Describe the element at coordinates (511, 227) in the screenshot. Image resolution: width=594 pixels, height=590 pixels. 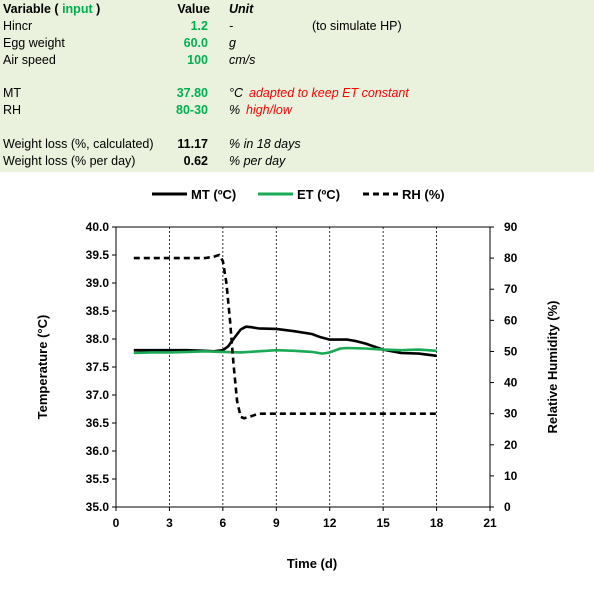
I see `y2-tick-label: 90` at that location.